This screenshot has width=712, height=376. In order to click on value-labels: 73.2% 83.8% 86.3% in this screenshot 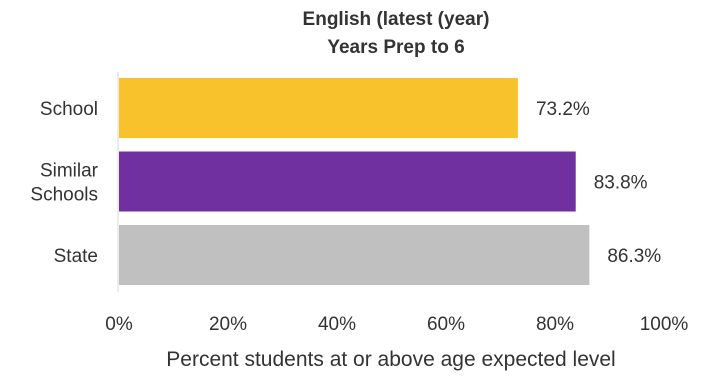, I will do `click(598, 183)`.